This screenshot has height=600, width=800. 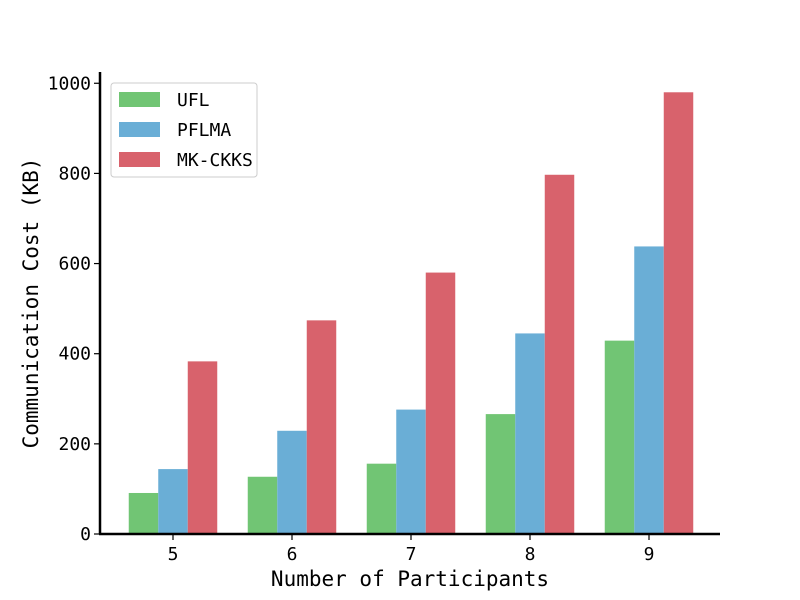 I want to click on y-tick-label: 1000, so click(x=69, y=83).